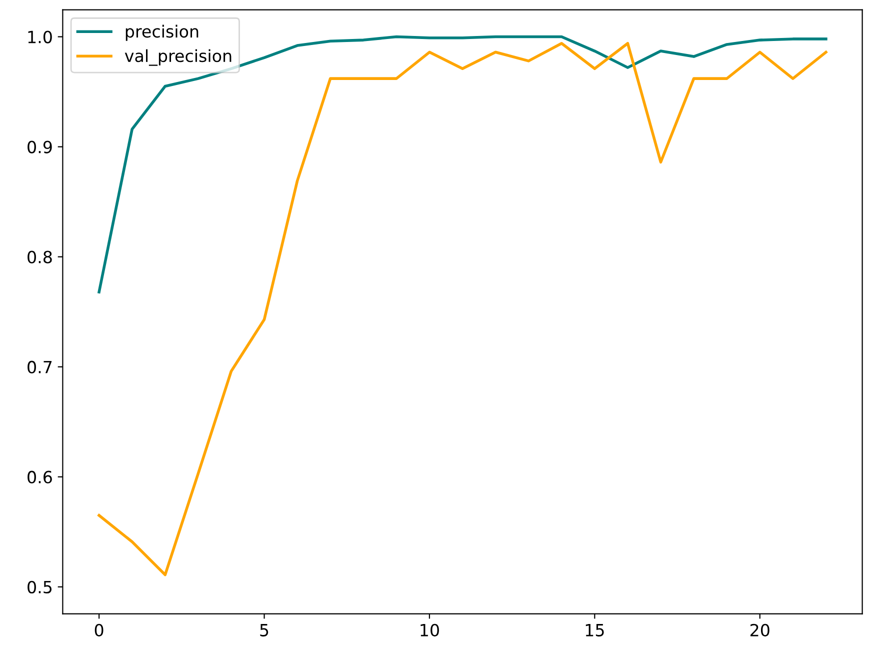 The image size is (871, 653). What do you see at coordinates (40, 257) in the screenshot?
I see `y-tick-label: 0.8` at bounding box center [40, 257].